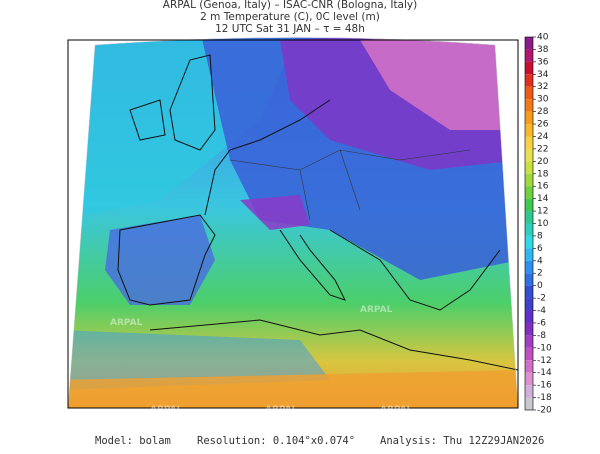 Image resolution: width=600 pixels, height=454 pixels. I want to click on colorbar-tick-label: -18, so click(544, 398).